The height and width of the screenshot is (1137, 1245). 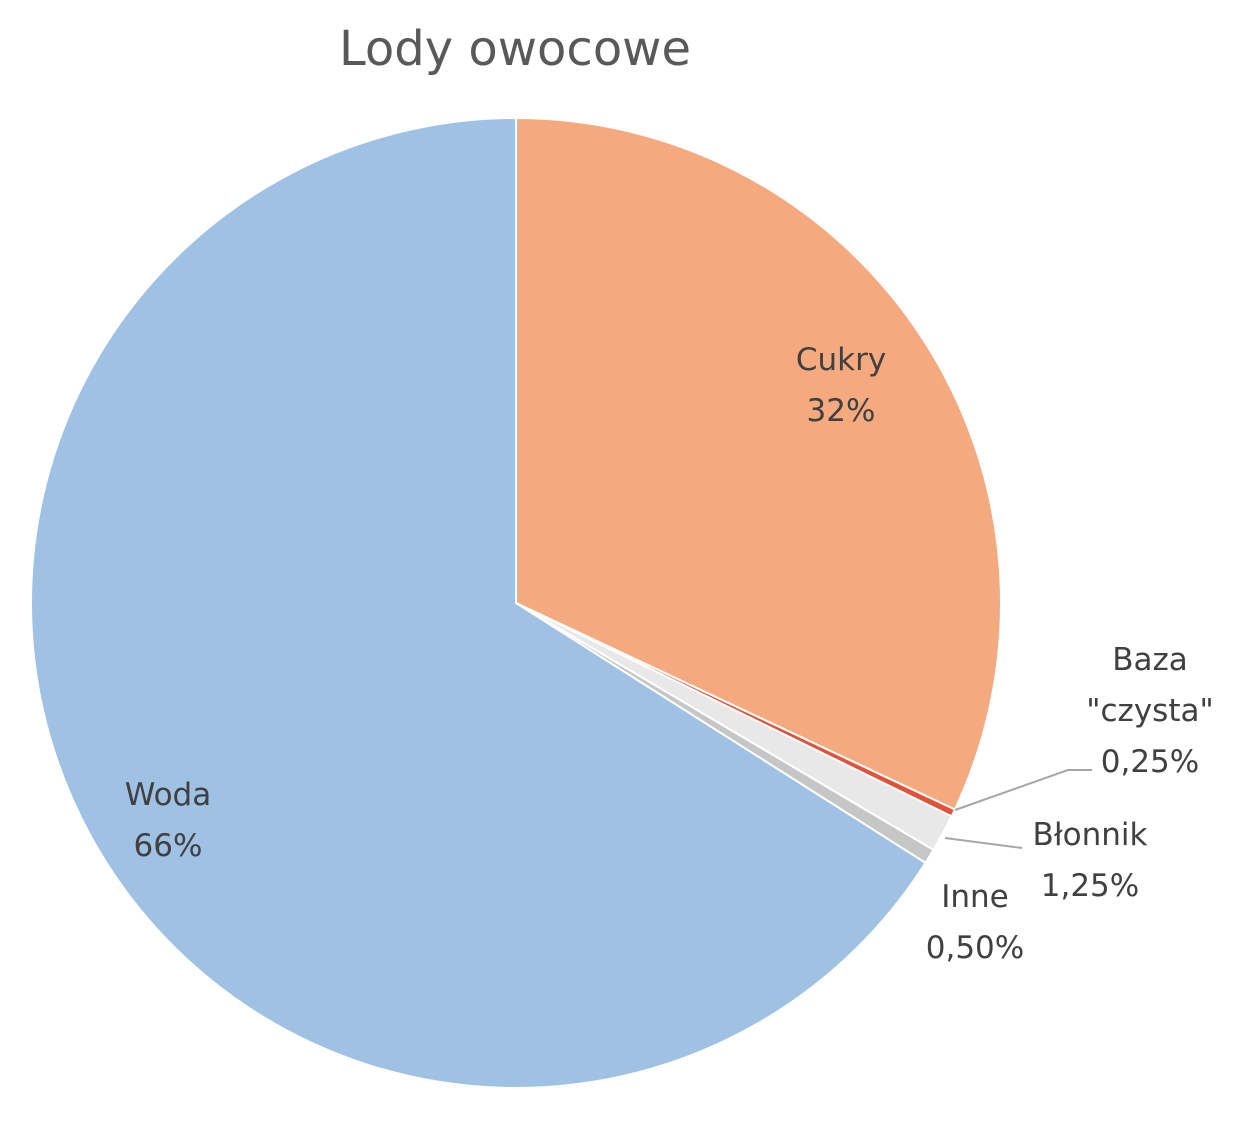 What do you see at coordinates (1150, 685) in the screenshot?
I see `label-name: Baza "czysta"` at bounding box center [1150, 685].